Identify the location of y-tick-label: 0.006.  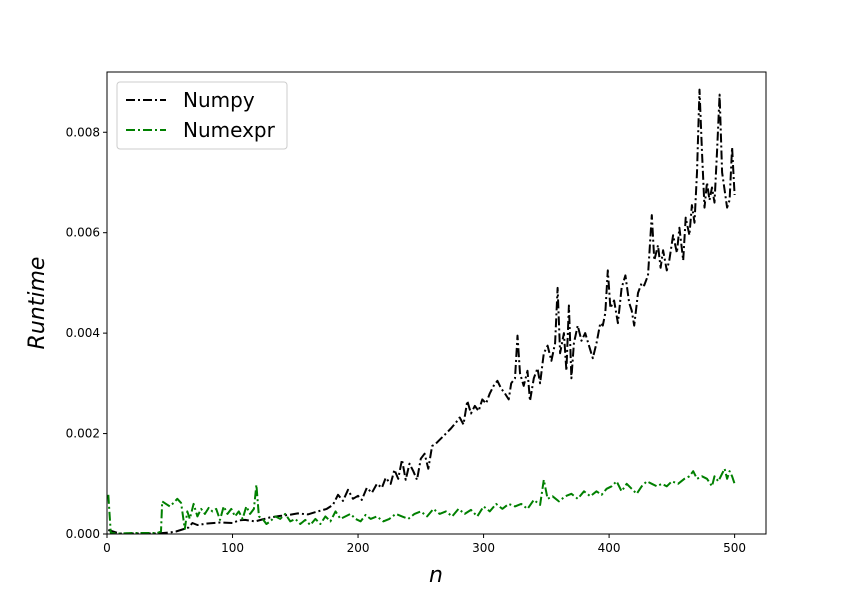
(83, 233).